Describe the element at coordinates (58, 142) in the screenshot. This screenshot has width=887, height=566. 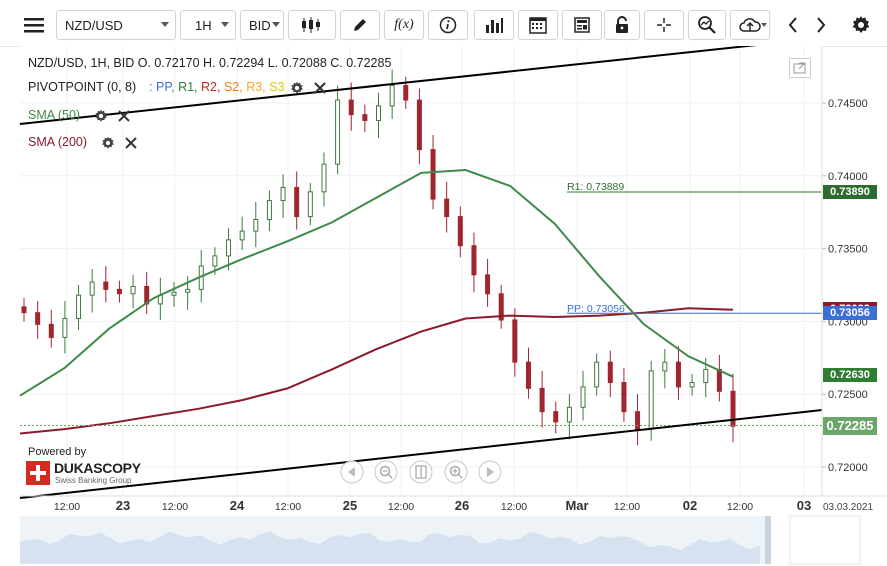
I see `sma200-label: SMA (200)` at that location.